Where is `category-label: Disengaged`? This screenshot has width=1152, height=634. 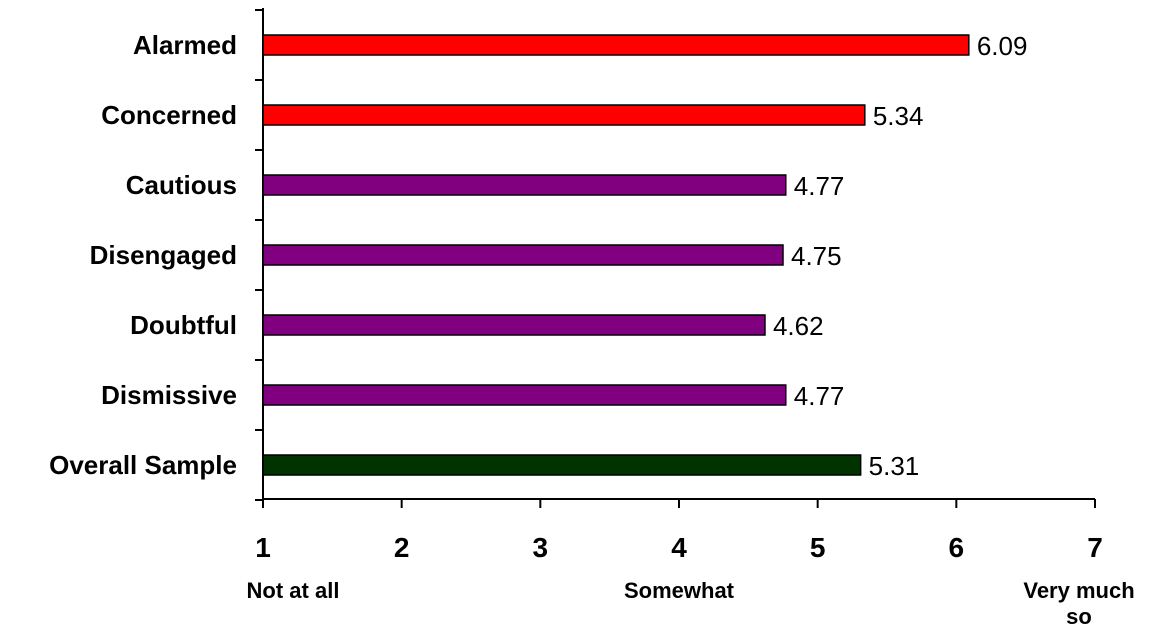 category-label: Disengaged is located at coordinates (163, 255).